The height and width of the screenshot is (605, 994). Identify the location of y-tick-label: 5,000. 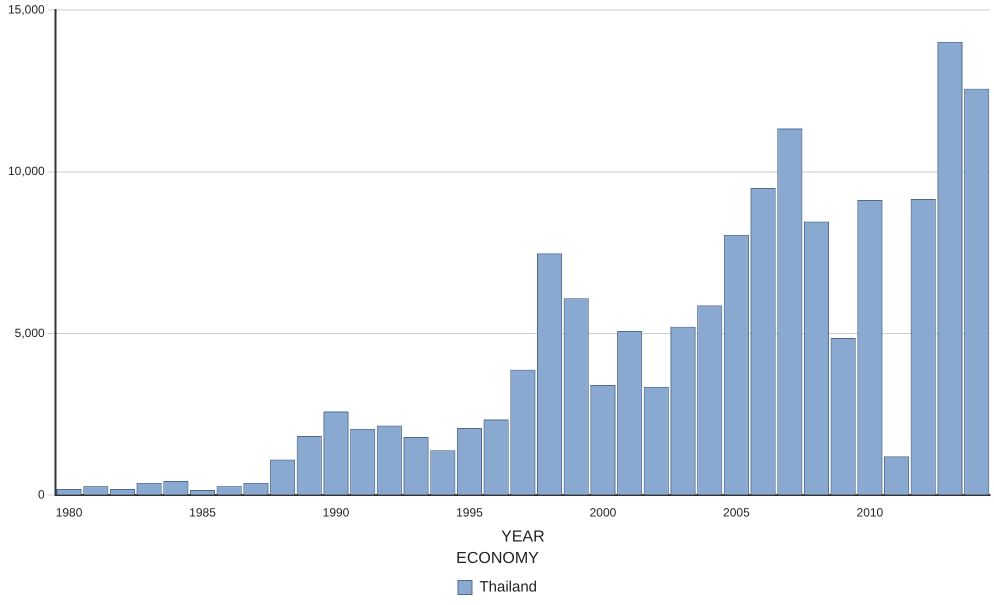
(30, 333).